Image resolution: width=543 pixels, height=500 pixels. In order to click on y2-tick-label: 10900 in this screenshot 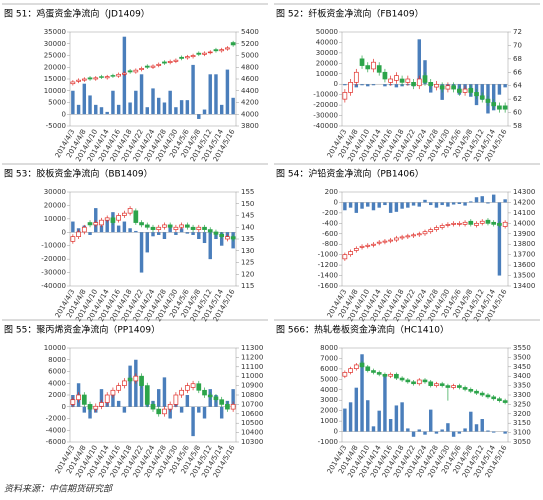, I will do `click(252, 386)`.